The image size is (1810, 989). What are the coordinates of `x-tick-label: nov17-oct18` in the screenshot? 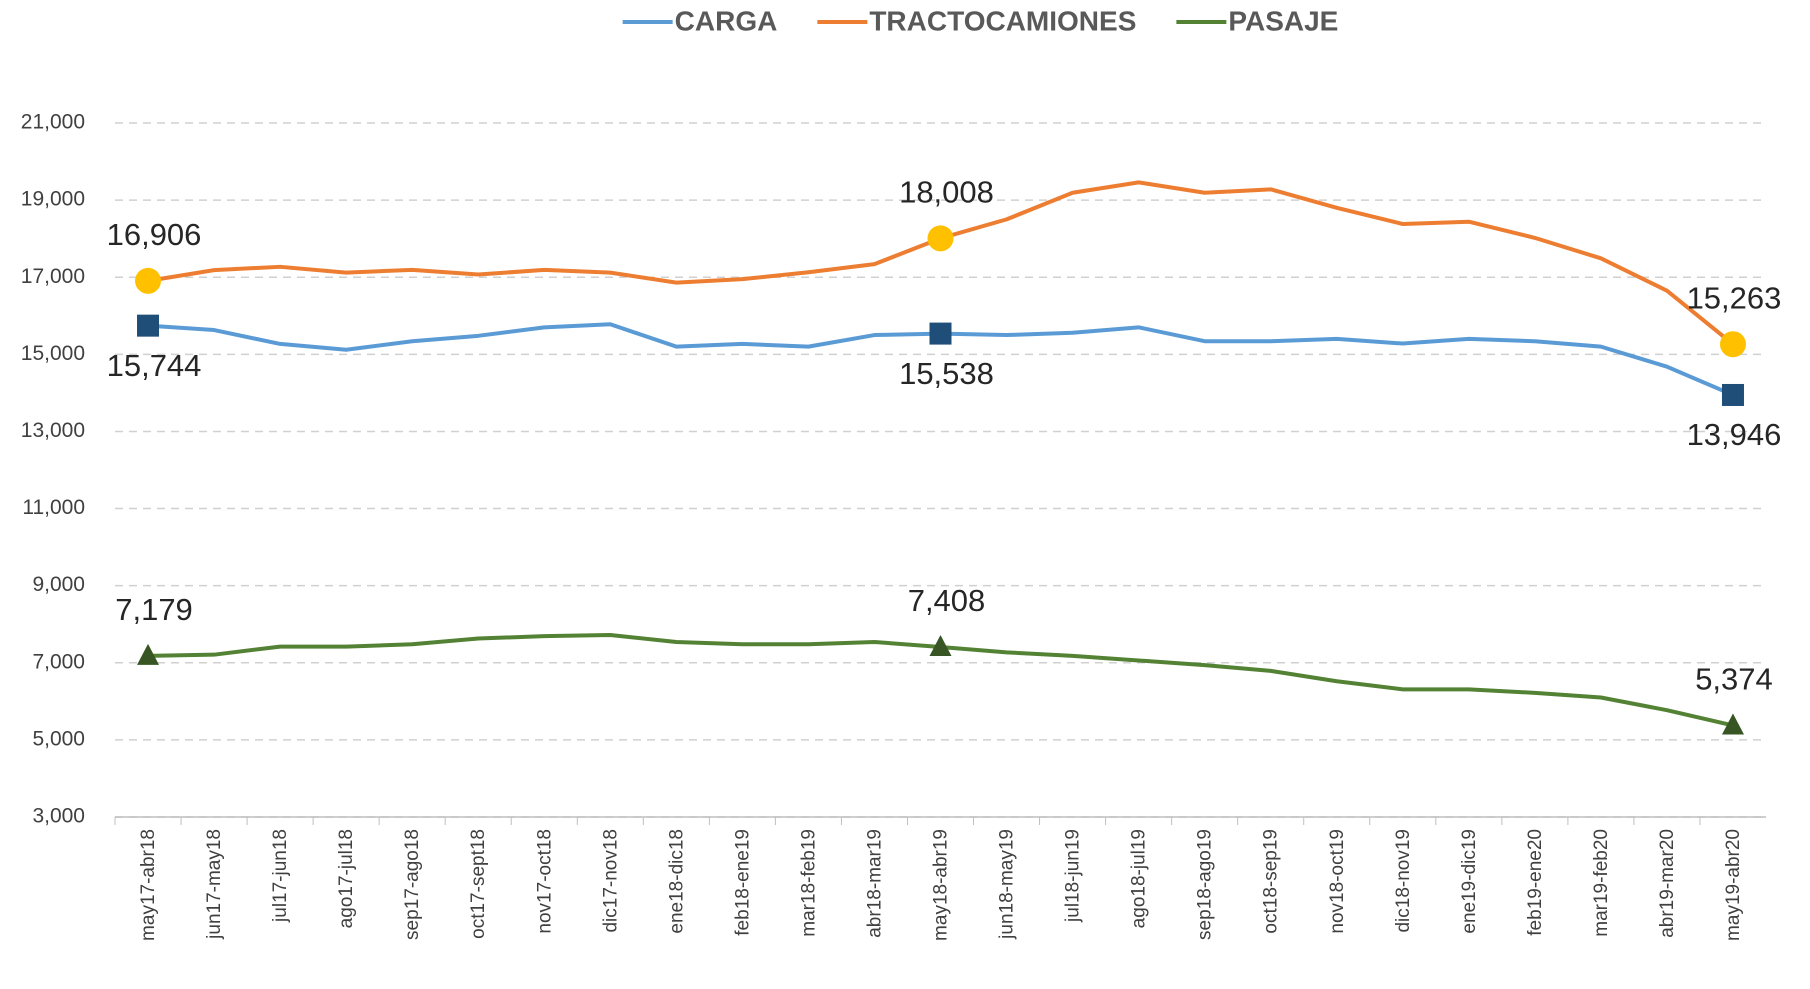 It's located at (544, 881).